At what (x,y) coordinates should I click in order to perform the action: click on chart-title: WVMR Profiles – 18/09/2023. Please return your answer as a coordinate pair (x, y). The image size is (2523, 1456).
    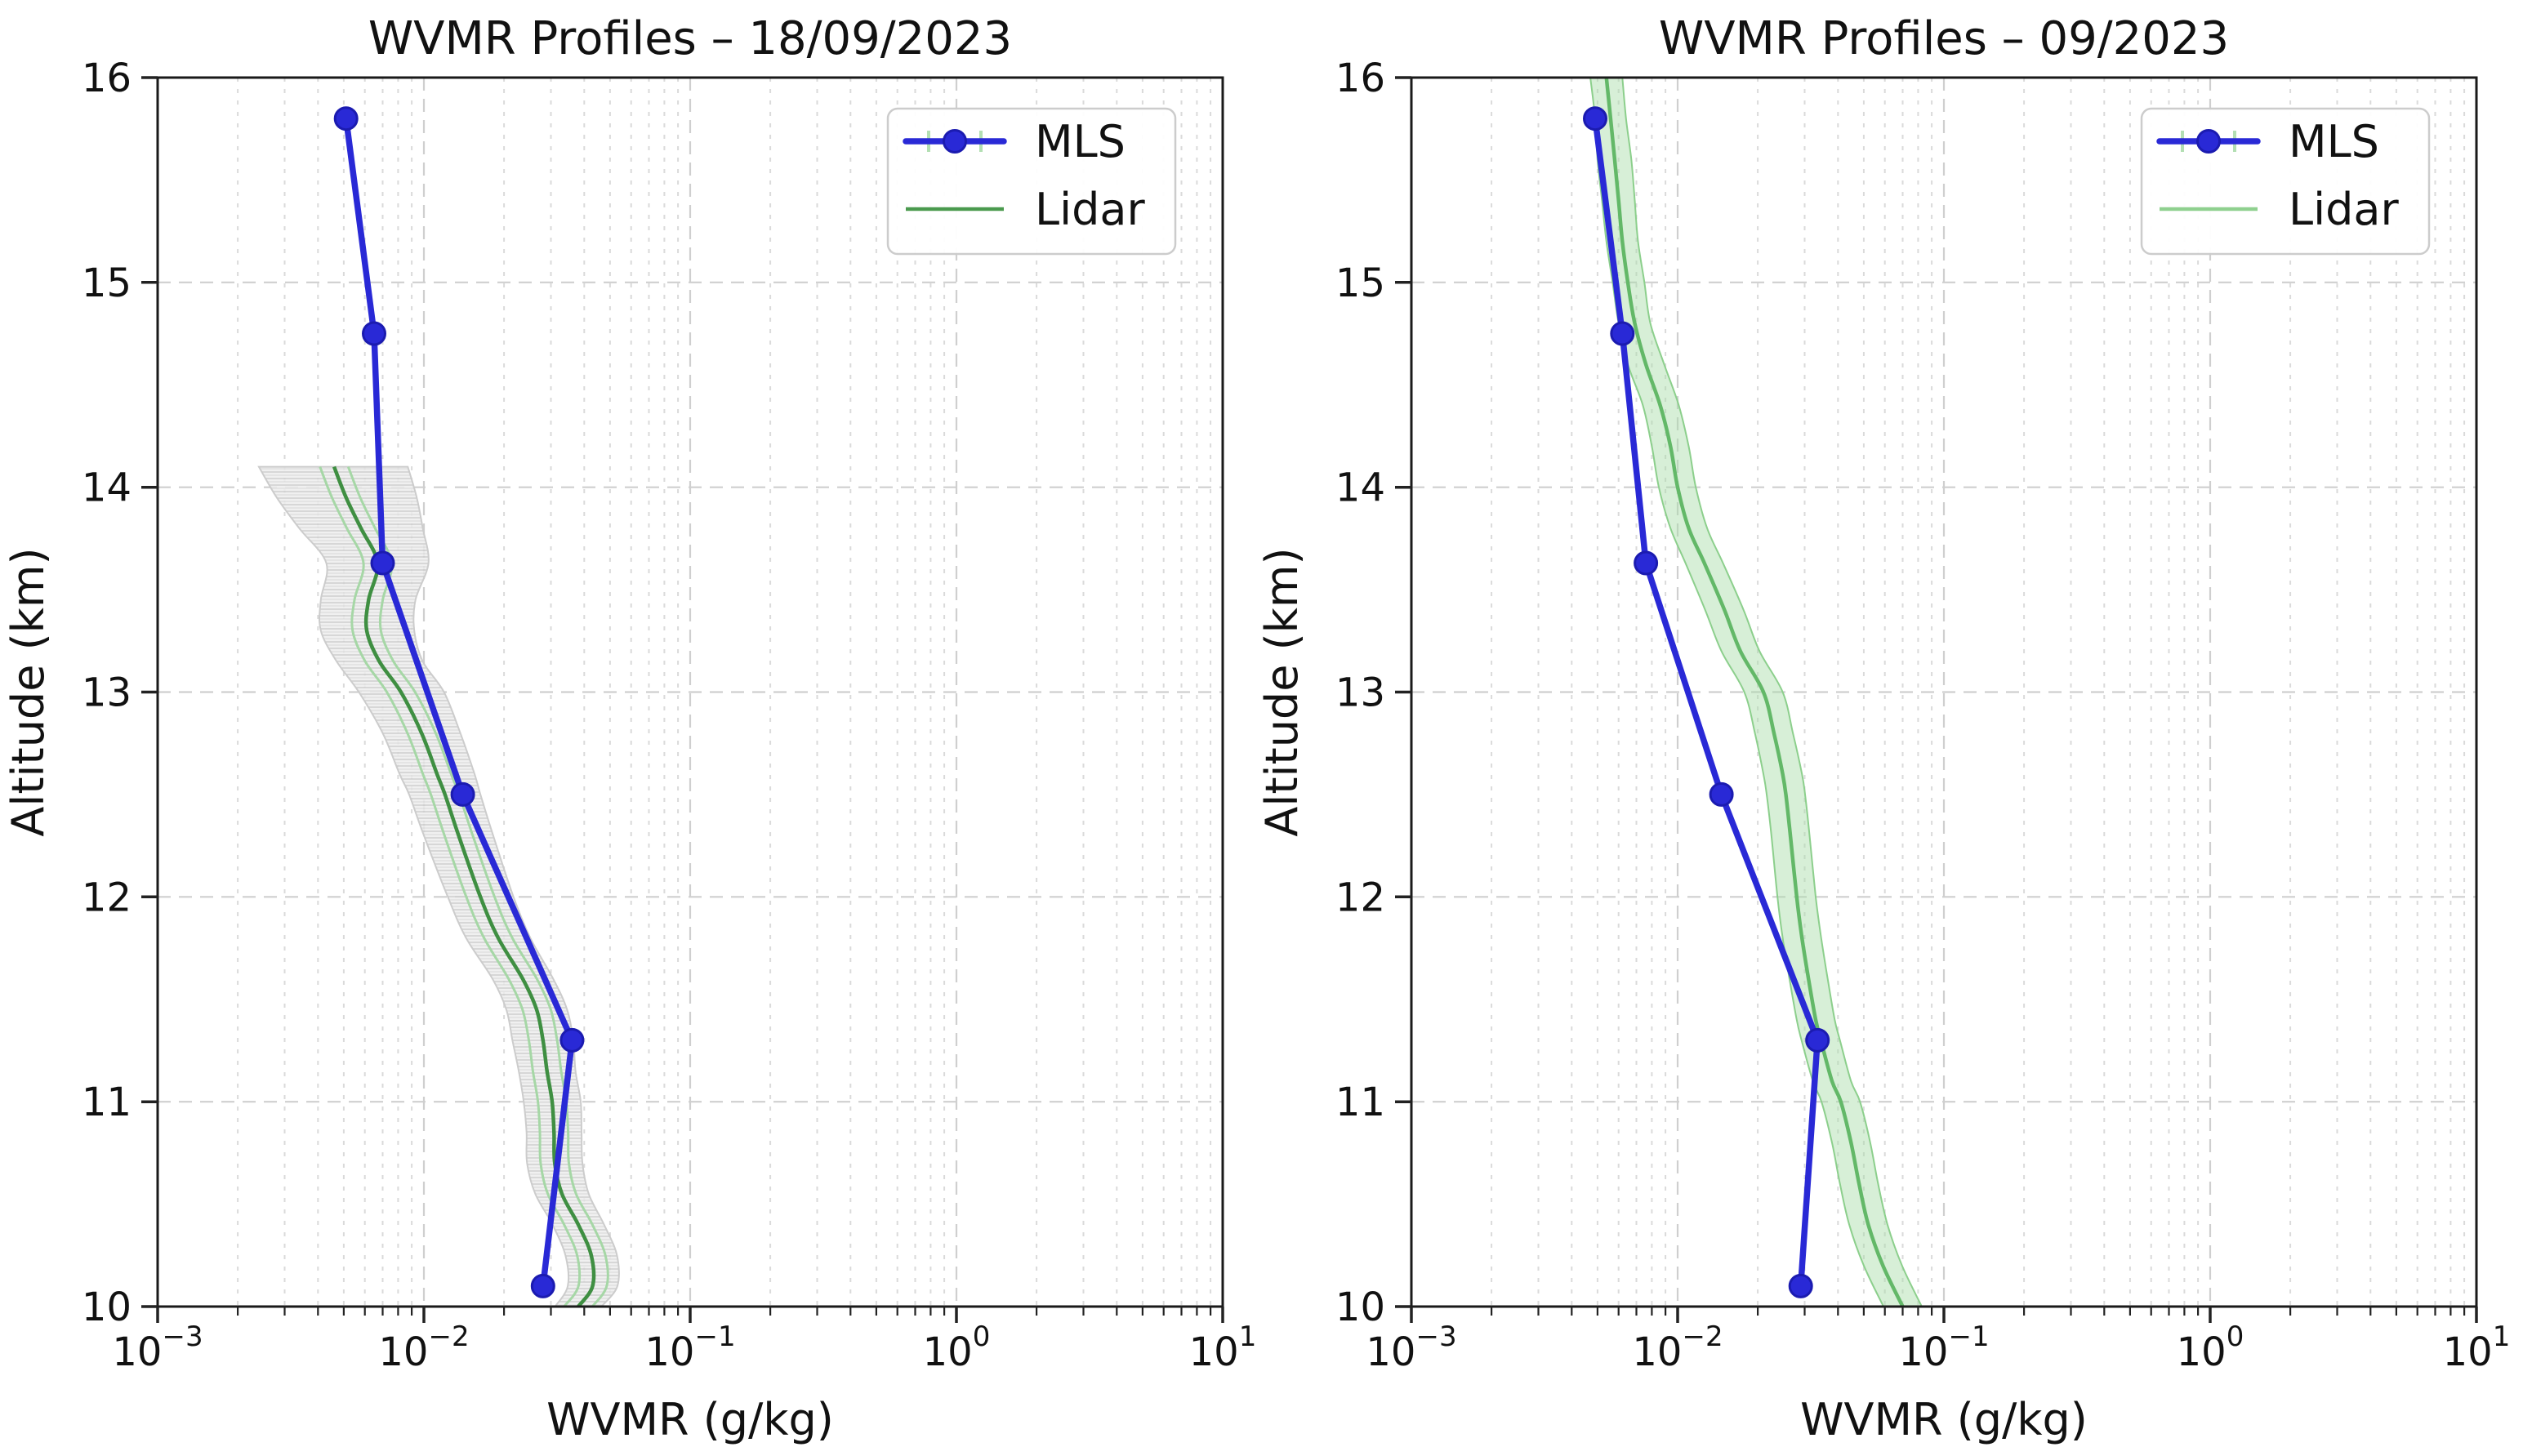
    Looking at the image, I should click on (690, 39).